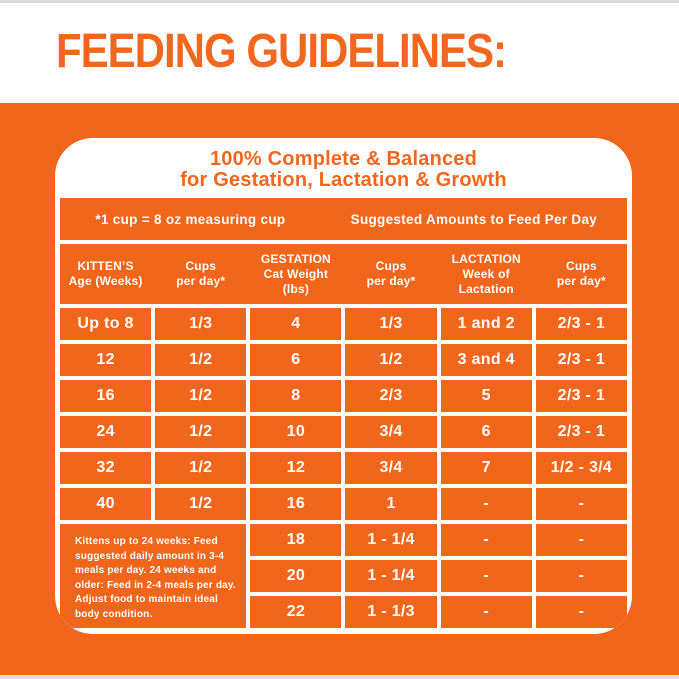 This screenshot has height=679, width=679. What do you see at coordinates (339, 1) in the screenshot?
I see `top-edge-strip` at bounding box center [339, 1].